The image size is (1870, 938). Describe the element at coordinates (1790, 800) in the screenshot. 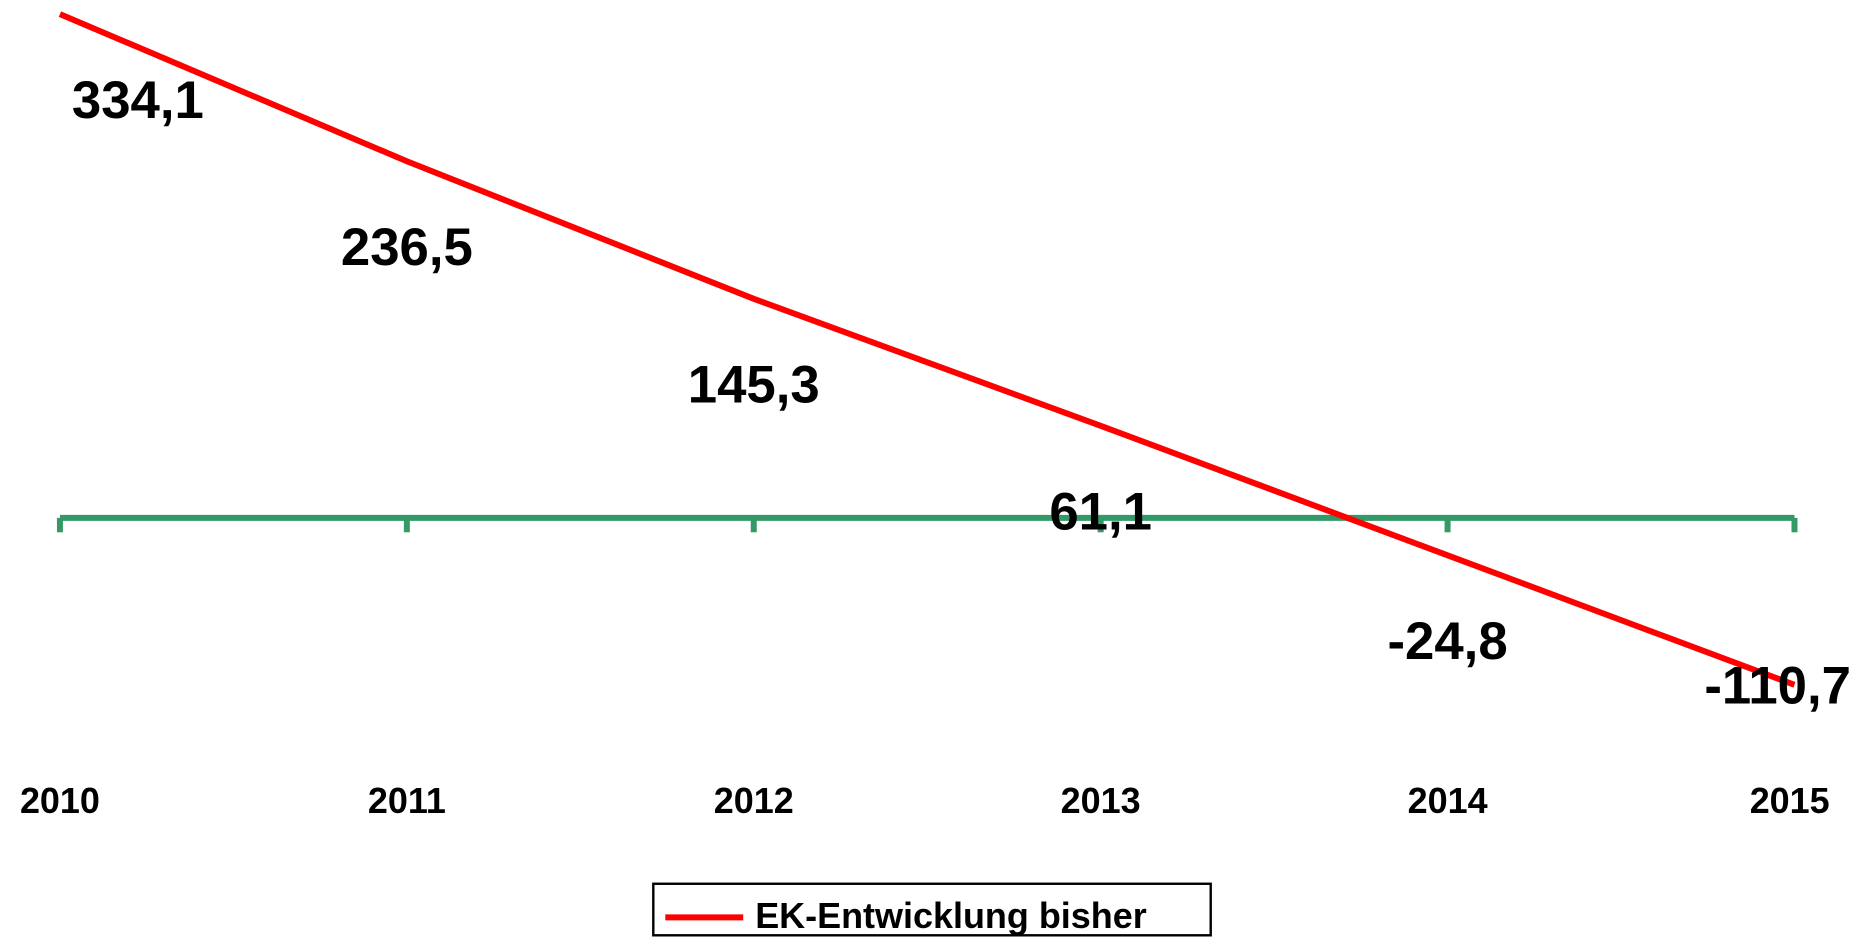

I see `x-tick-label: 2015` at that location.